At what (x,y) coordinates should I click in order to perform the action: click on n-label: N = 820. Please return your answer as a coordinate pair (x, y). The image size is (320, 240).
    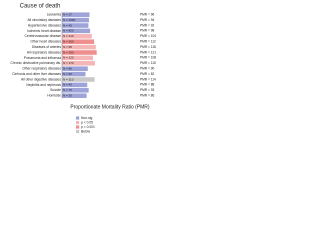
    Looking at the image, I should click on (68, 31).